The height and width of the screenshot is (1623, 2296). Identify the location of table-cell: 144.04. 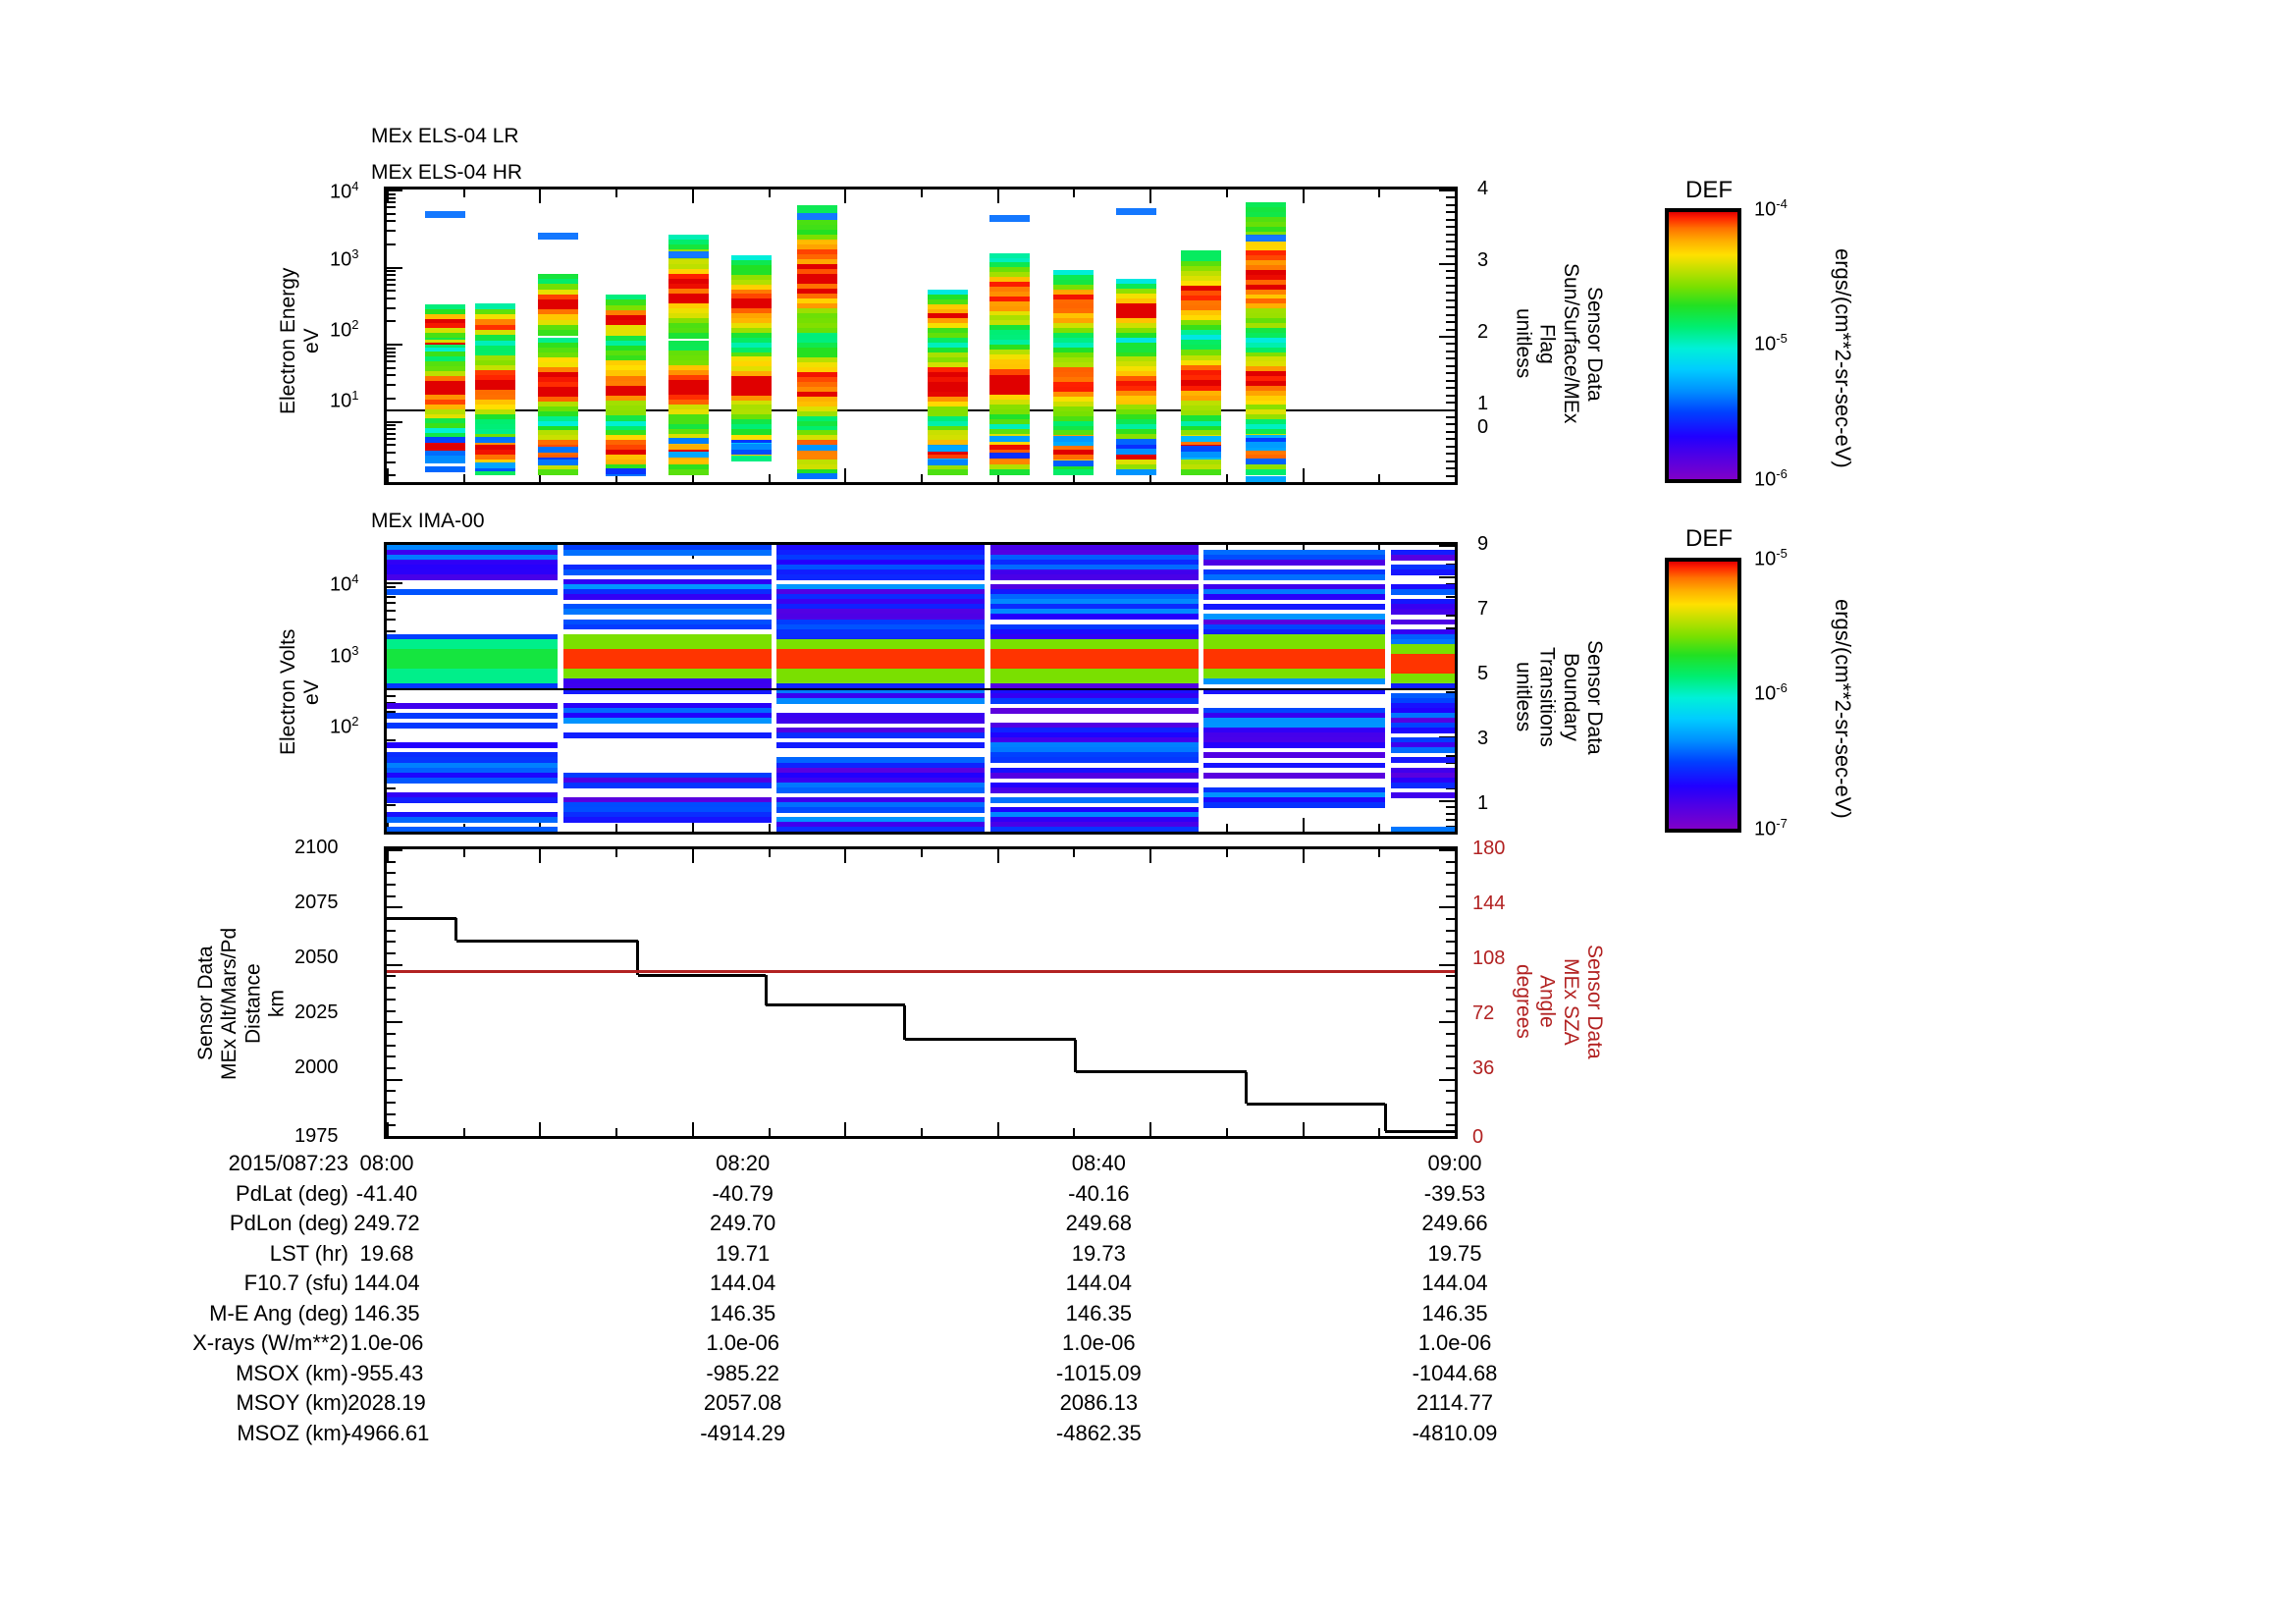
(1098, 1283).